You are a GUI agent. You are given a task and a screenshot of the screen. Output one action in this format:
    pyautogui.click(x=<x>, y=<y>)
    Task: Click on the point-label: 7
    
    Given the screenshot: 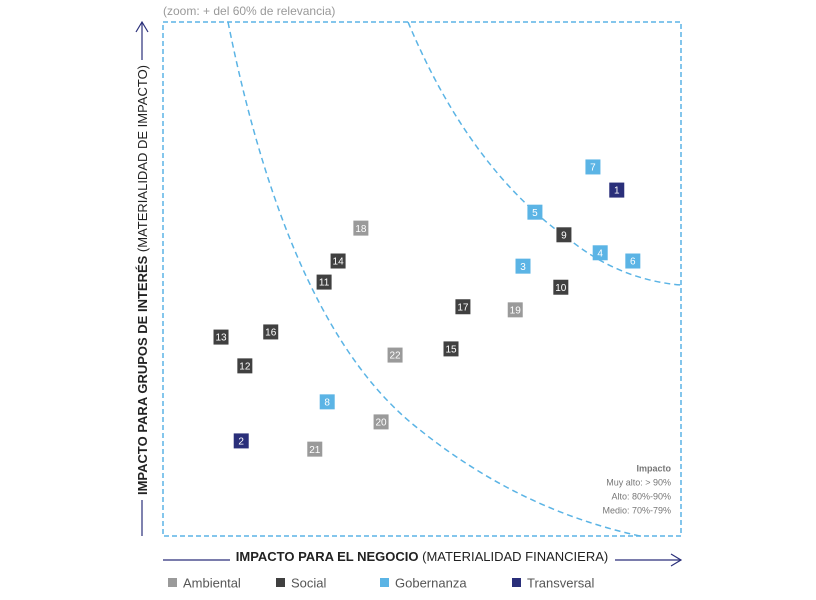 What is the action you would take?
    pyautogui.click(x=593, y=168)
    